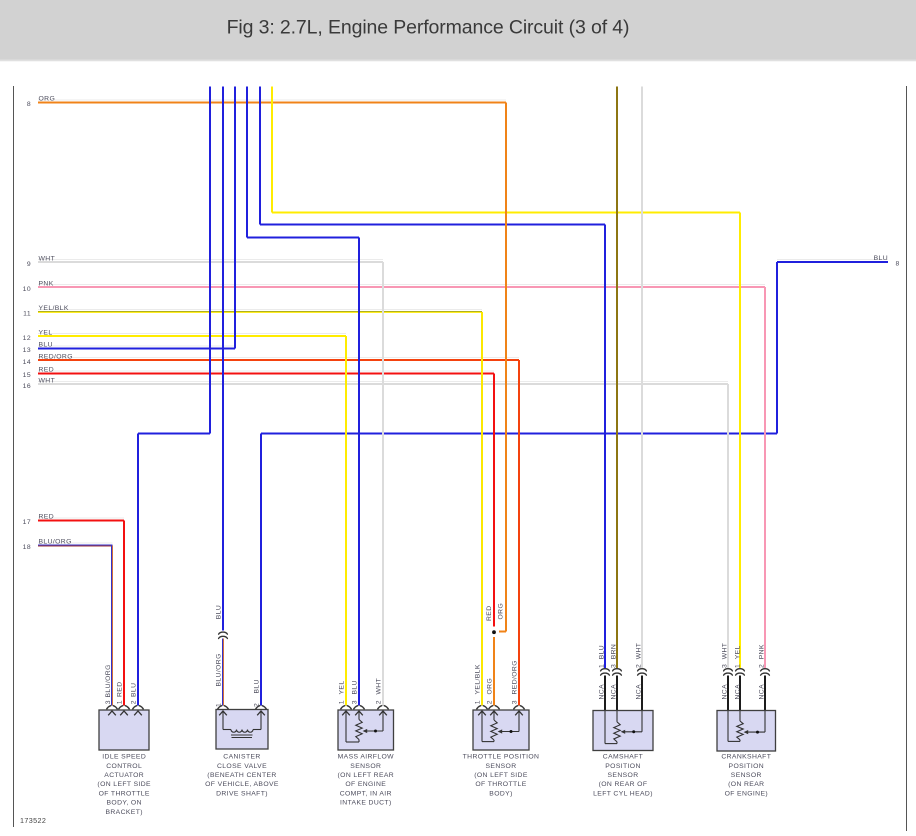  Describe the element at coordinates (638, 655) in the screenshot. I see `svg-text: 2 WHT` at that location.